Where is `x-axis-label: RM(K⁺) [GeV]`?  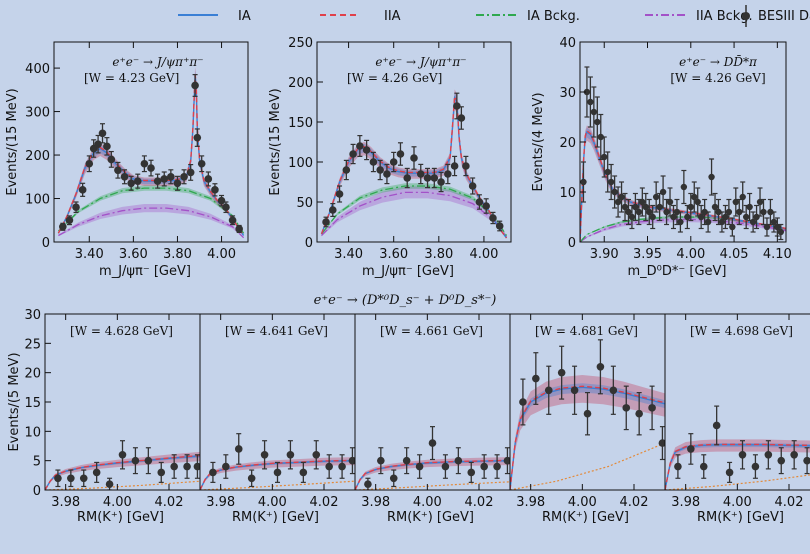
x-axis-label: RM(K⁺) [GeV] is located at coordinates (275, 517).